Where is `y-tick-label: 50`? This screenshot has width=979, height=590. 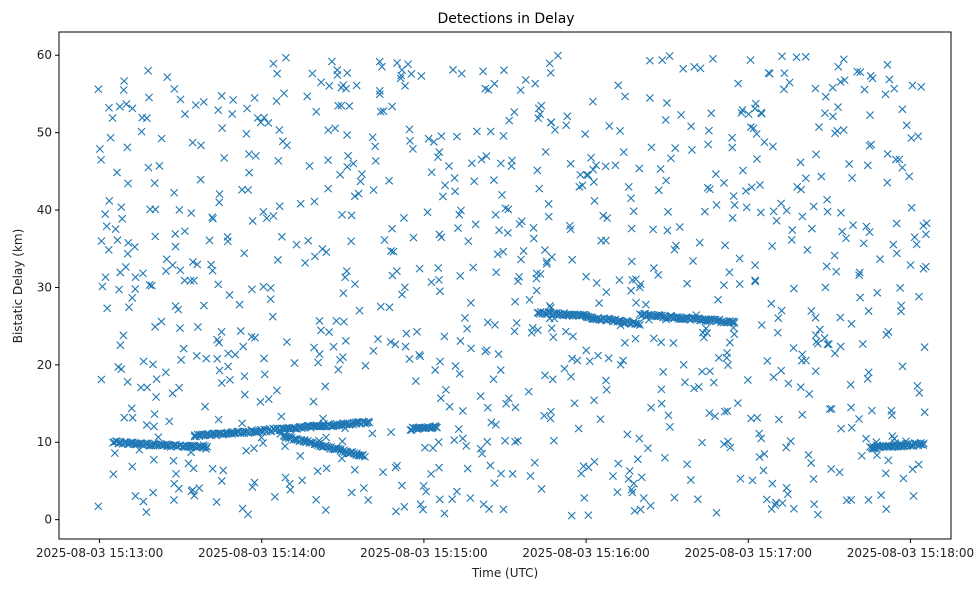
y-tick-label: 50 is located at coordinates (44, 133).